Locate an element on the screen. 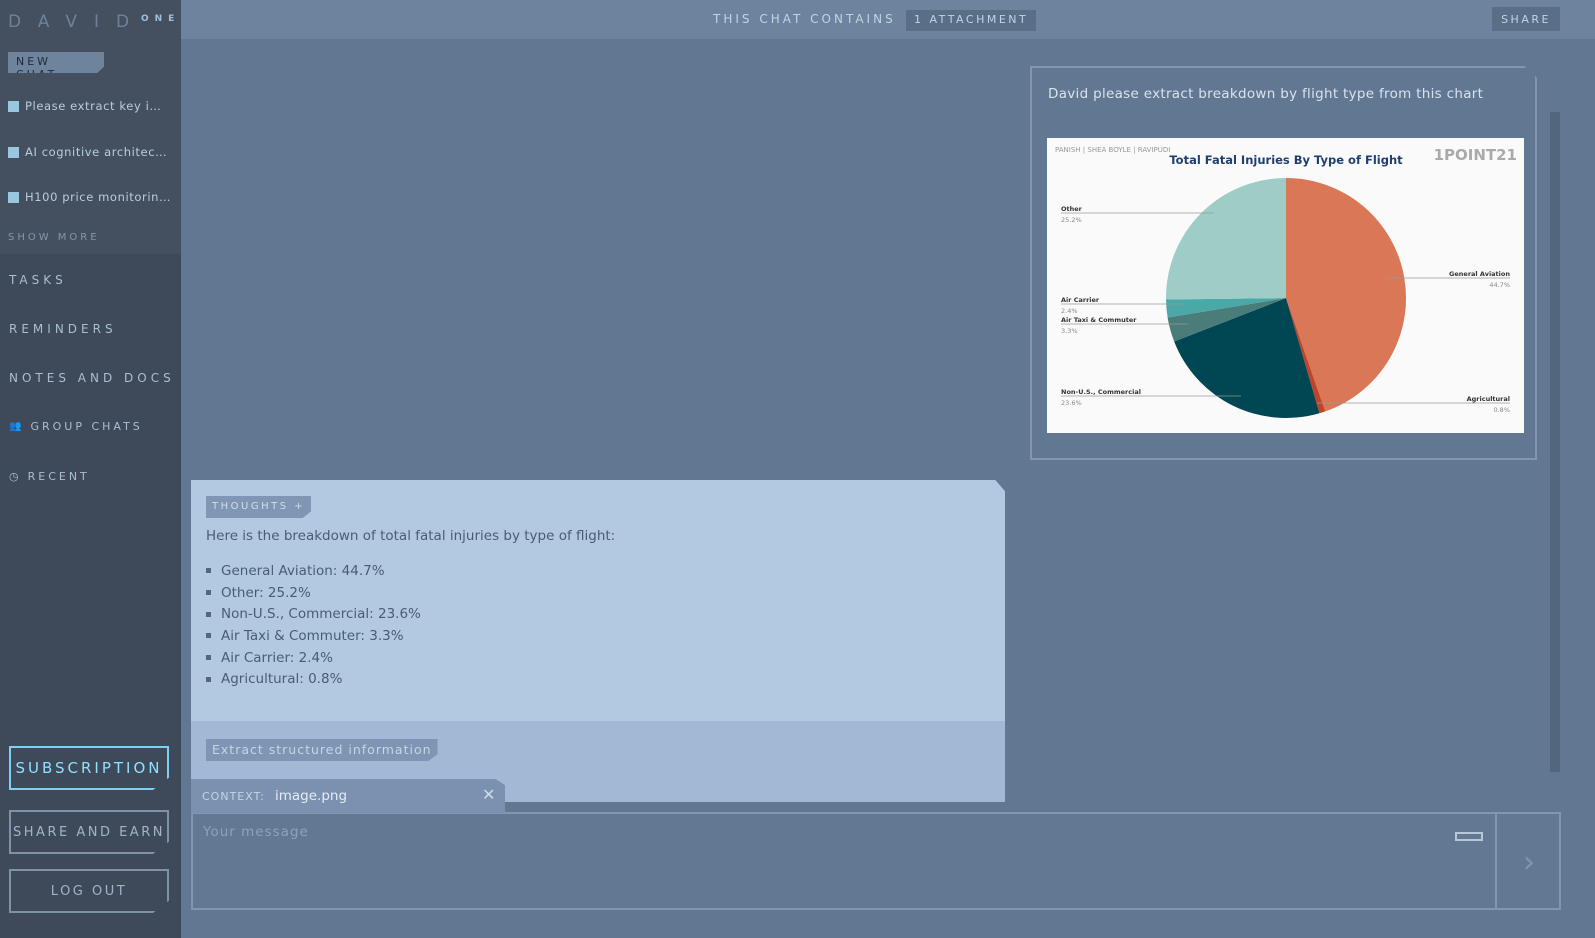 The height and width of the screenshot is (938, 1595). category-label: Air Carrier is located at coordinates (1080, 300).